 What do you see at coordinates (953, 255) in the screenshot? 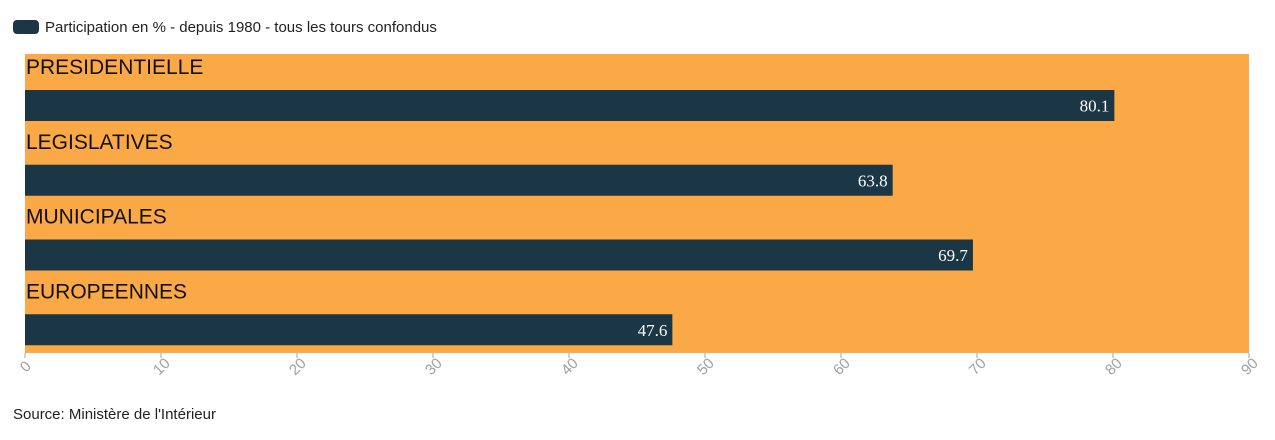
I see `bar-value-label: 69.7` at bounding box center [953, 255].